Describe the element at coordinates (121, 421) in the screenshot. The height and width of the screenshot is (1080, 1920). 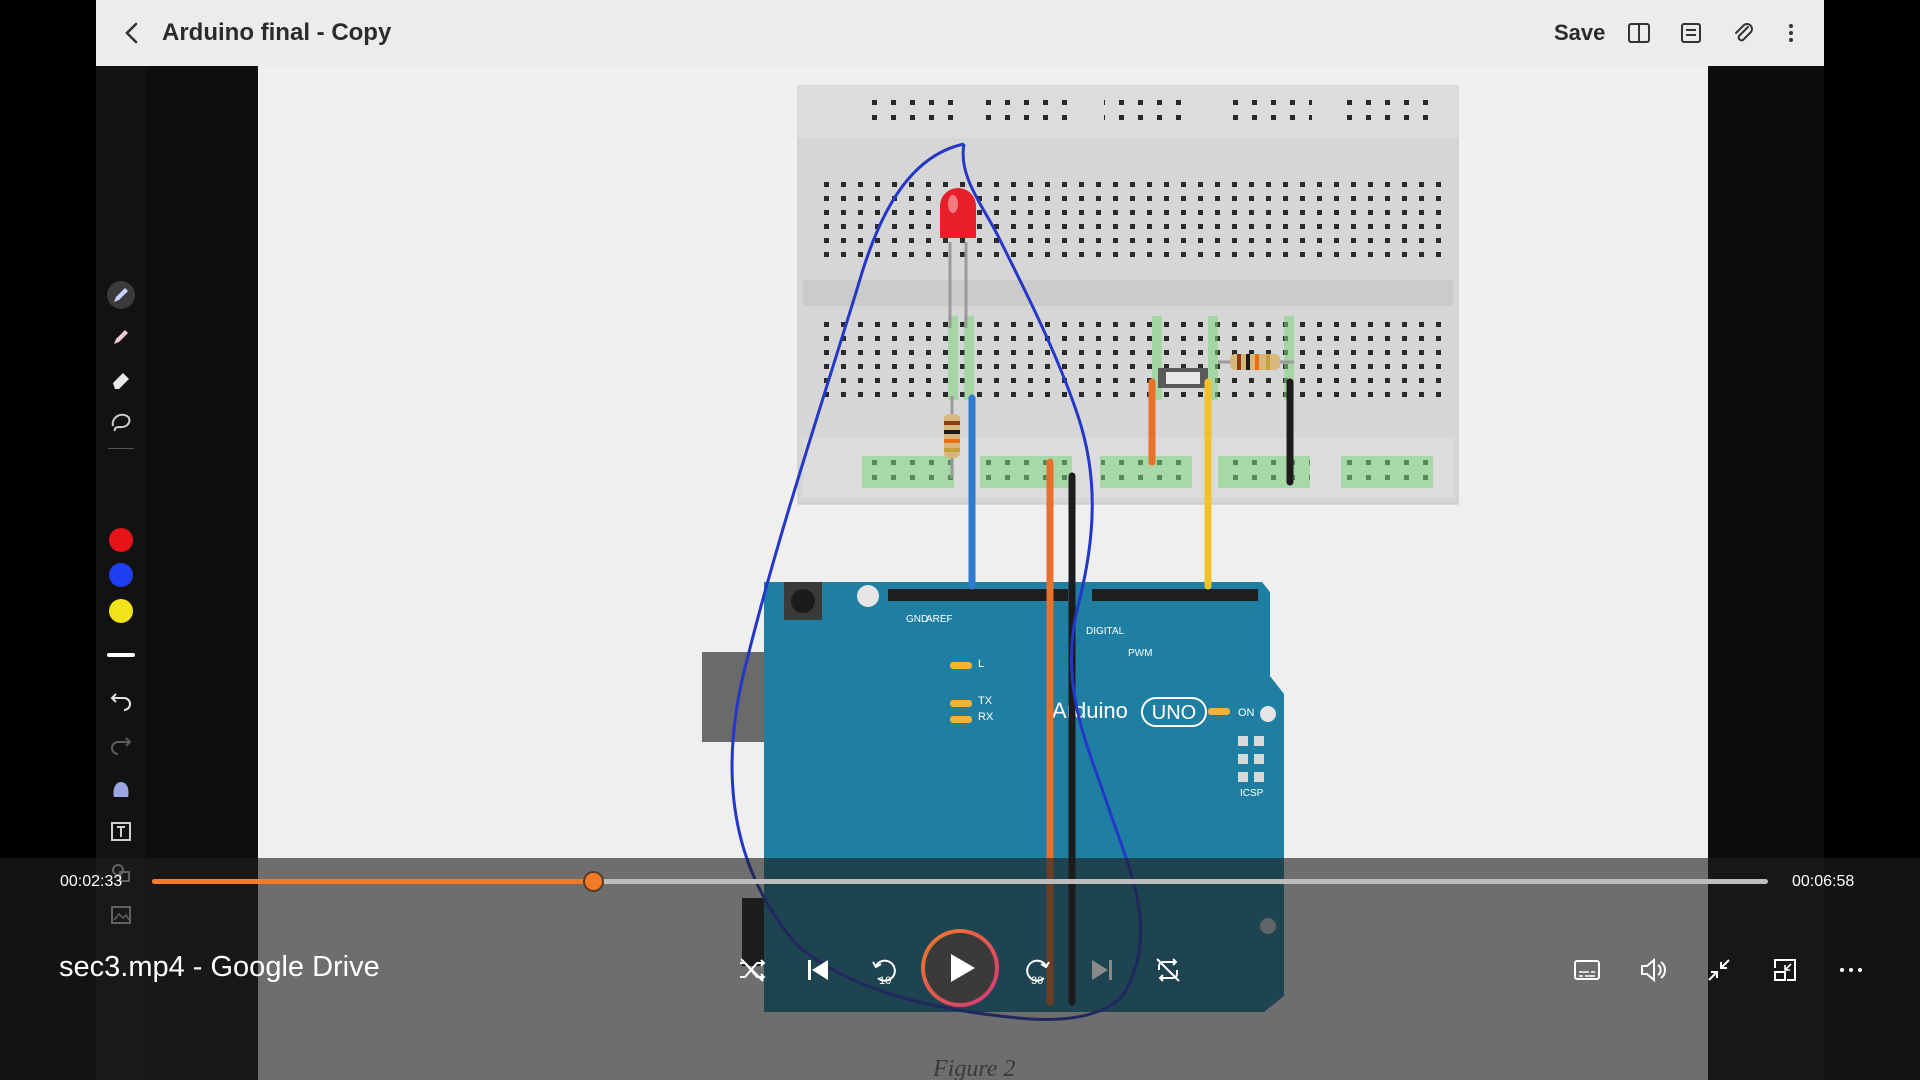
I see `lasso-tool-icon` at that location.